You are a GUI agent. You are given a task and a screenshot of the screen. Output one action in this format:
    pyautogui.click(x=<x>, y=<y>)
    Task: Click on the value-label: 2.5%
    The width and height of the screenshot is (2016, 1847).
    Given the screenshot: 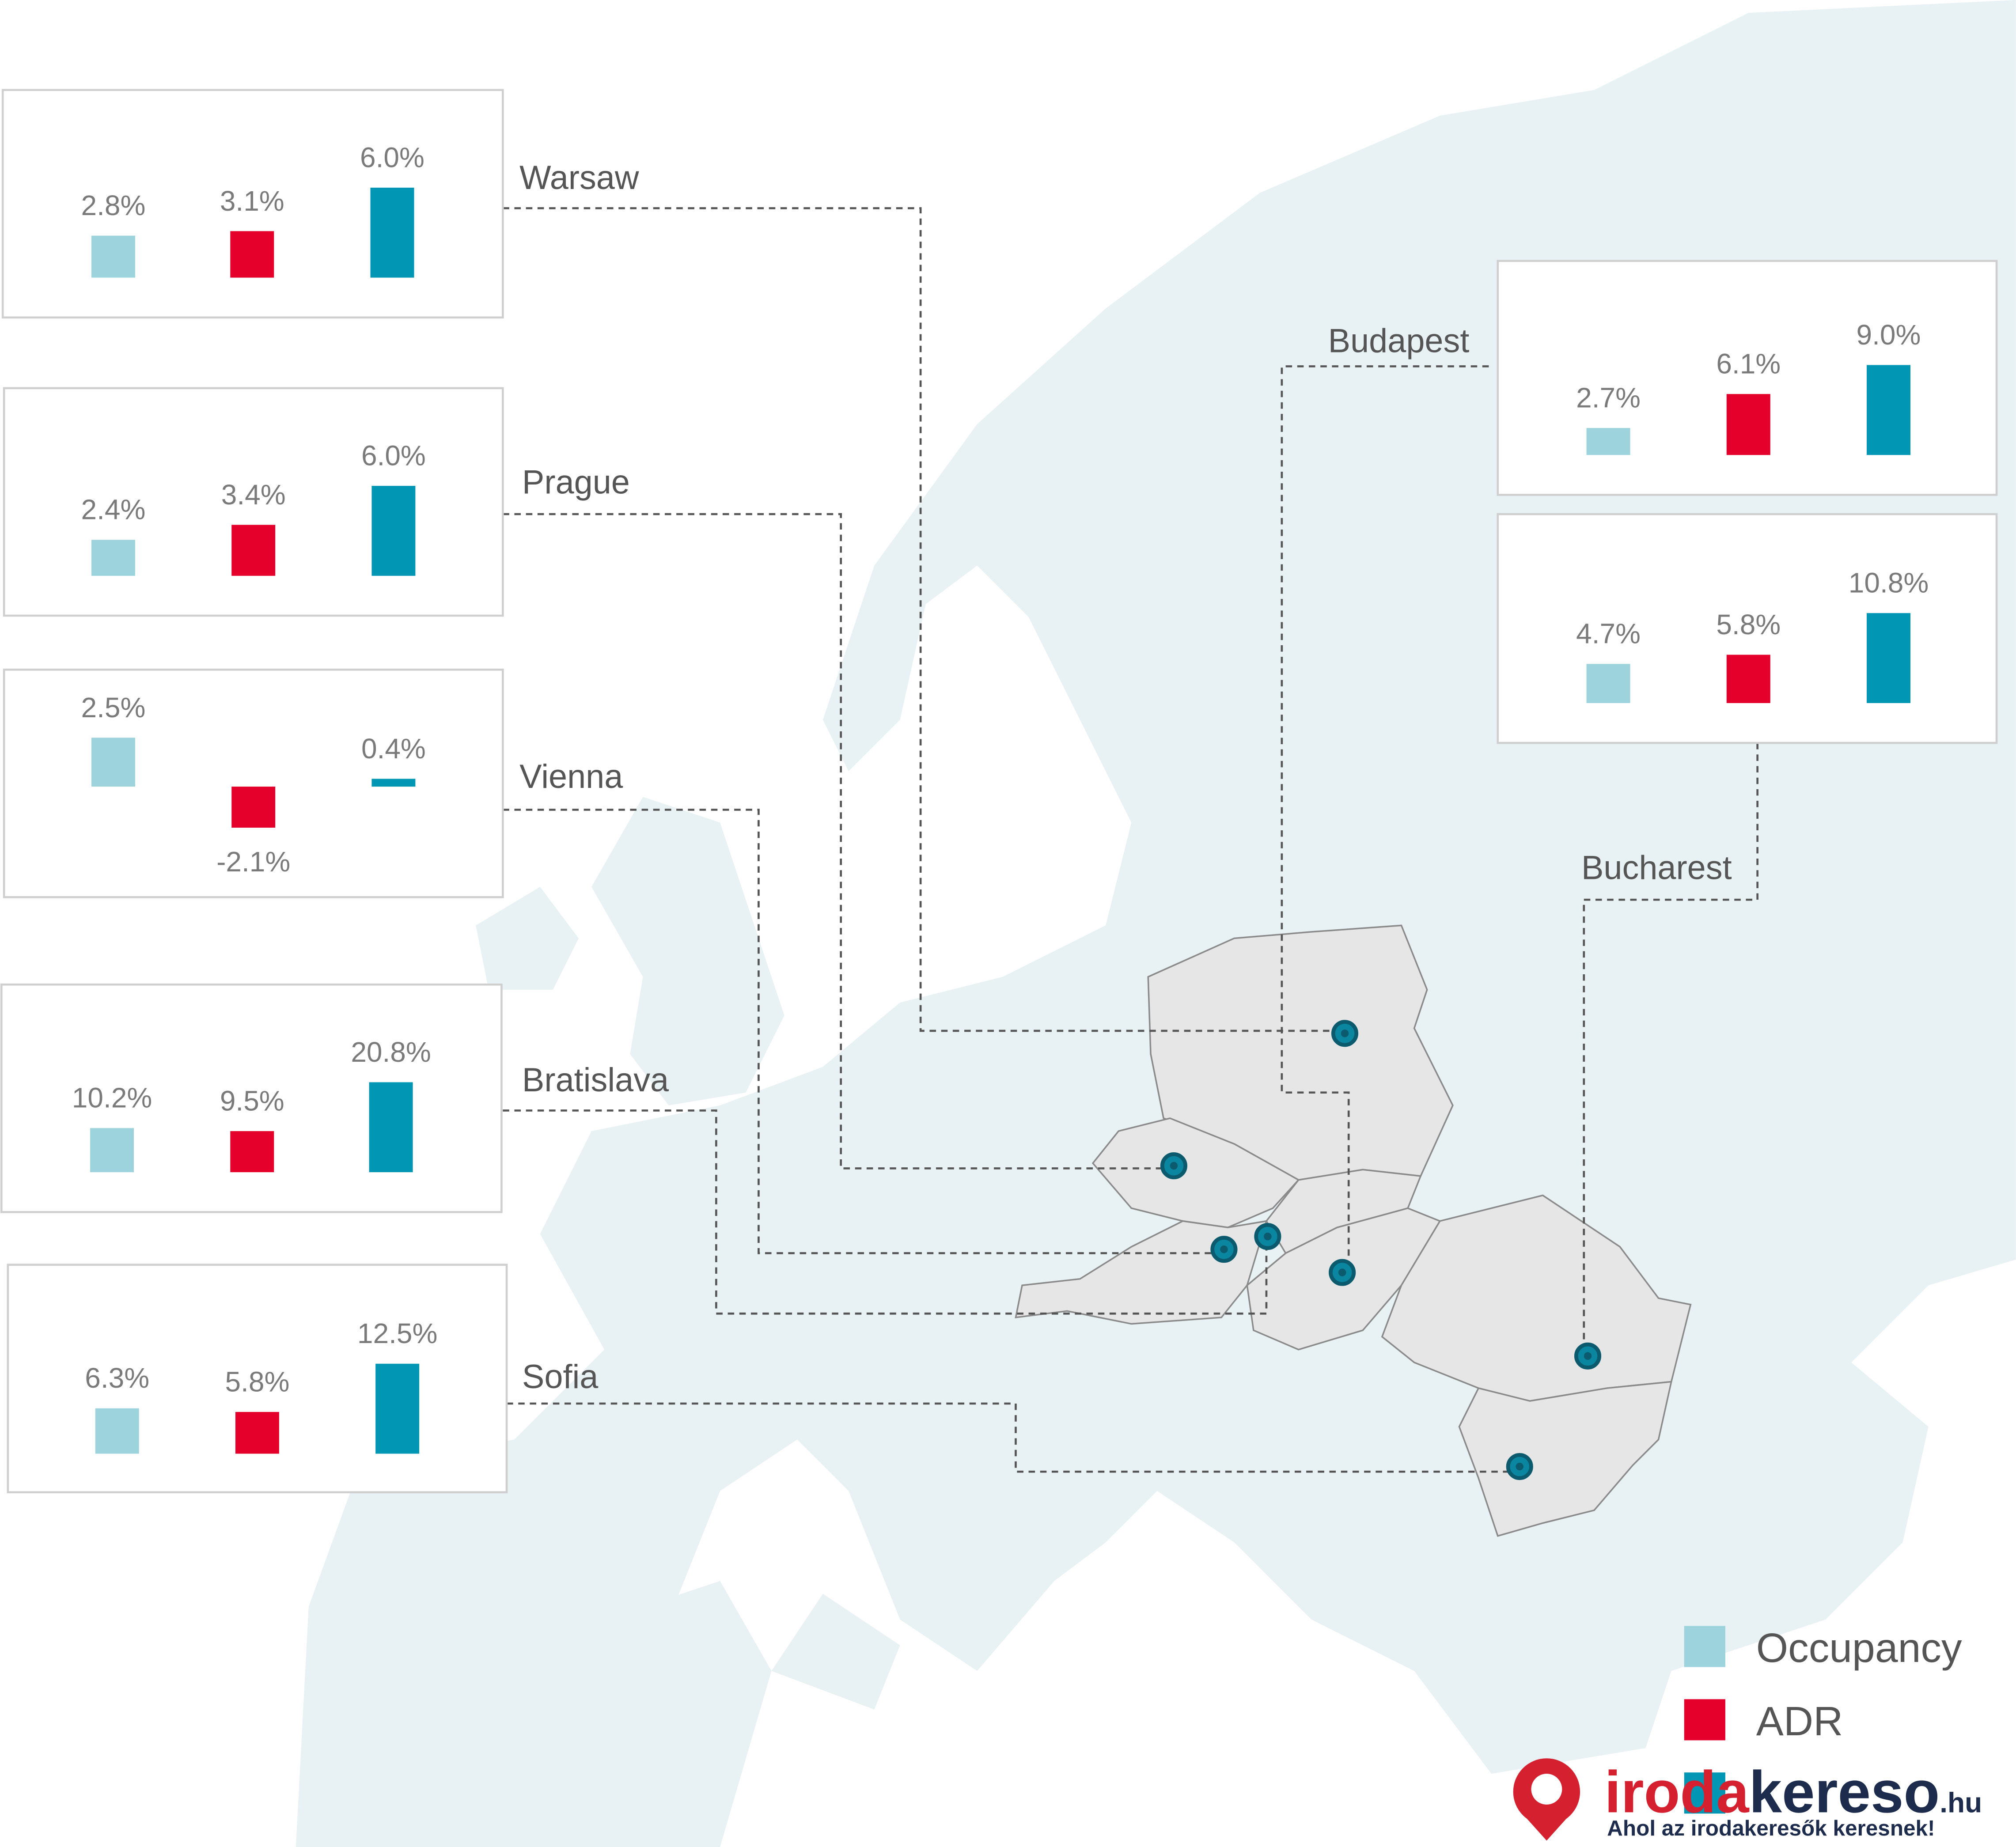 What is the action you would take?
    pyautogui.click(x=113, y=707)
    